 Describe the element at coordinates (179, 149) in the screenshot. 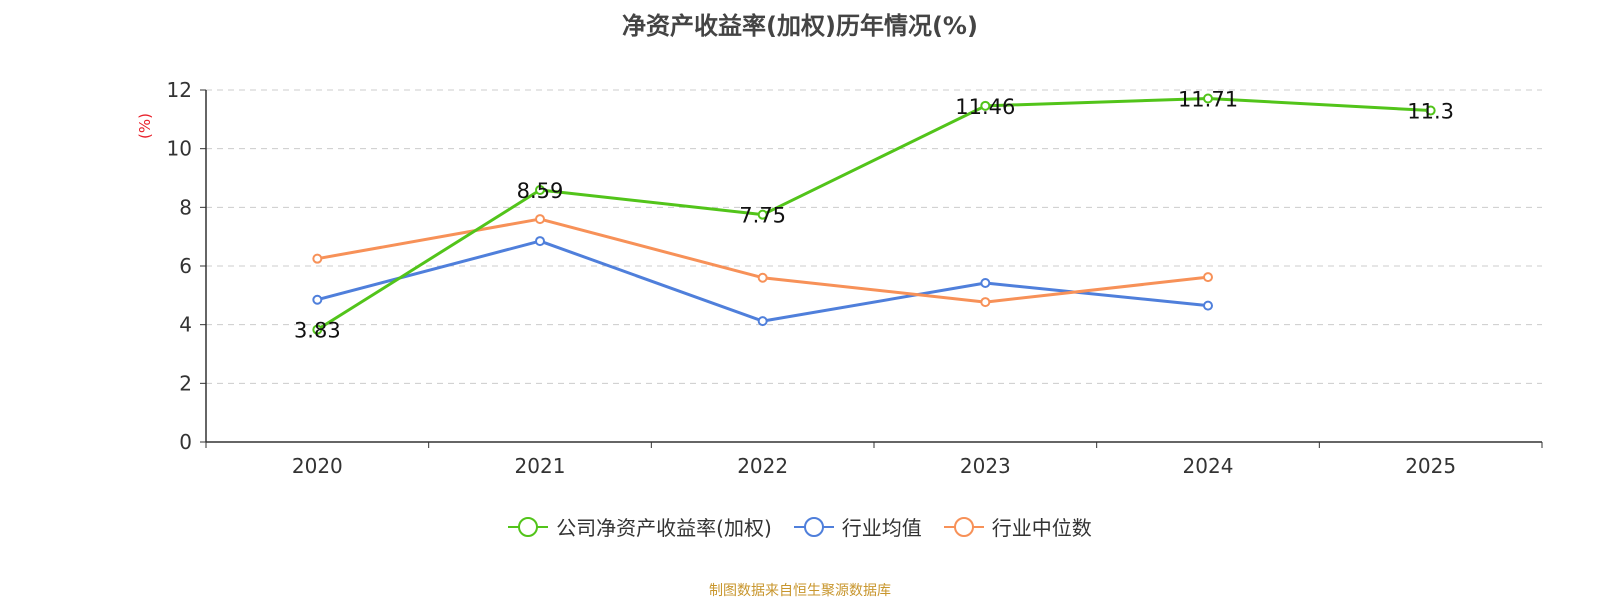

I see `y-tick-label: 10` at that location.